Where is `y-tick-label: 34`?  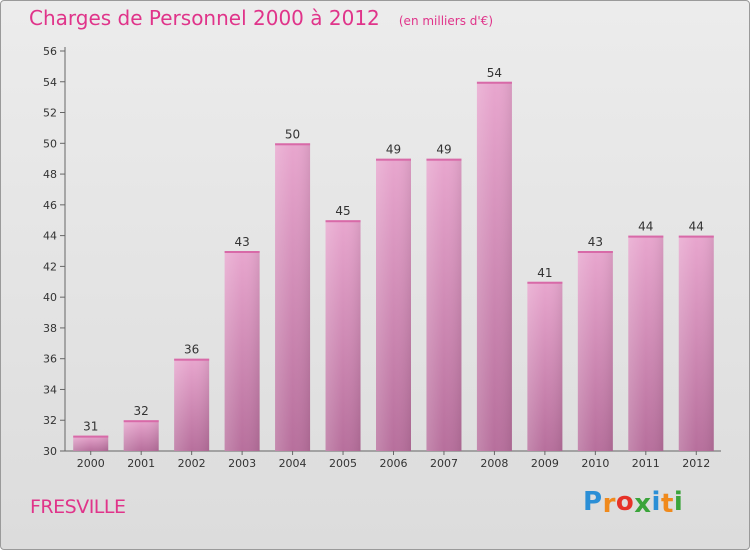 y-tick-label: 34 is located at coordinates (50, 389).